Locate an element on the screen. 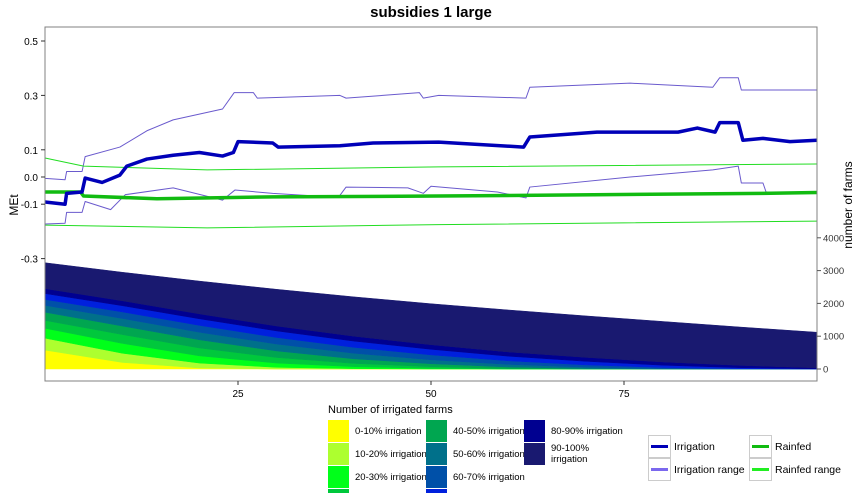  series-line-rainfed is located at coordinates (431, 195).